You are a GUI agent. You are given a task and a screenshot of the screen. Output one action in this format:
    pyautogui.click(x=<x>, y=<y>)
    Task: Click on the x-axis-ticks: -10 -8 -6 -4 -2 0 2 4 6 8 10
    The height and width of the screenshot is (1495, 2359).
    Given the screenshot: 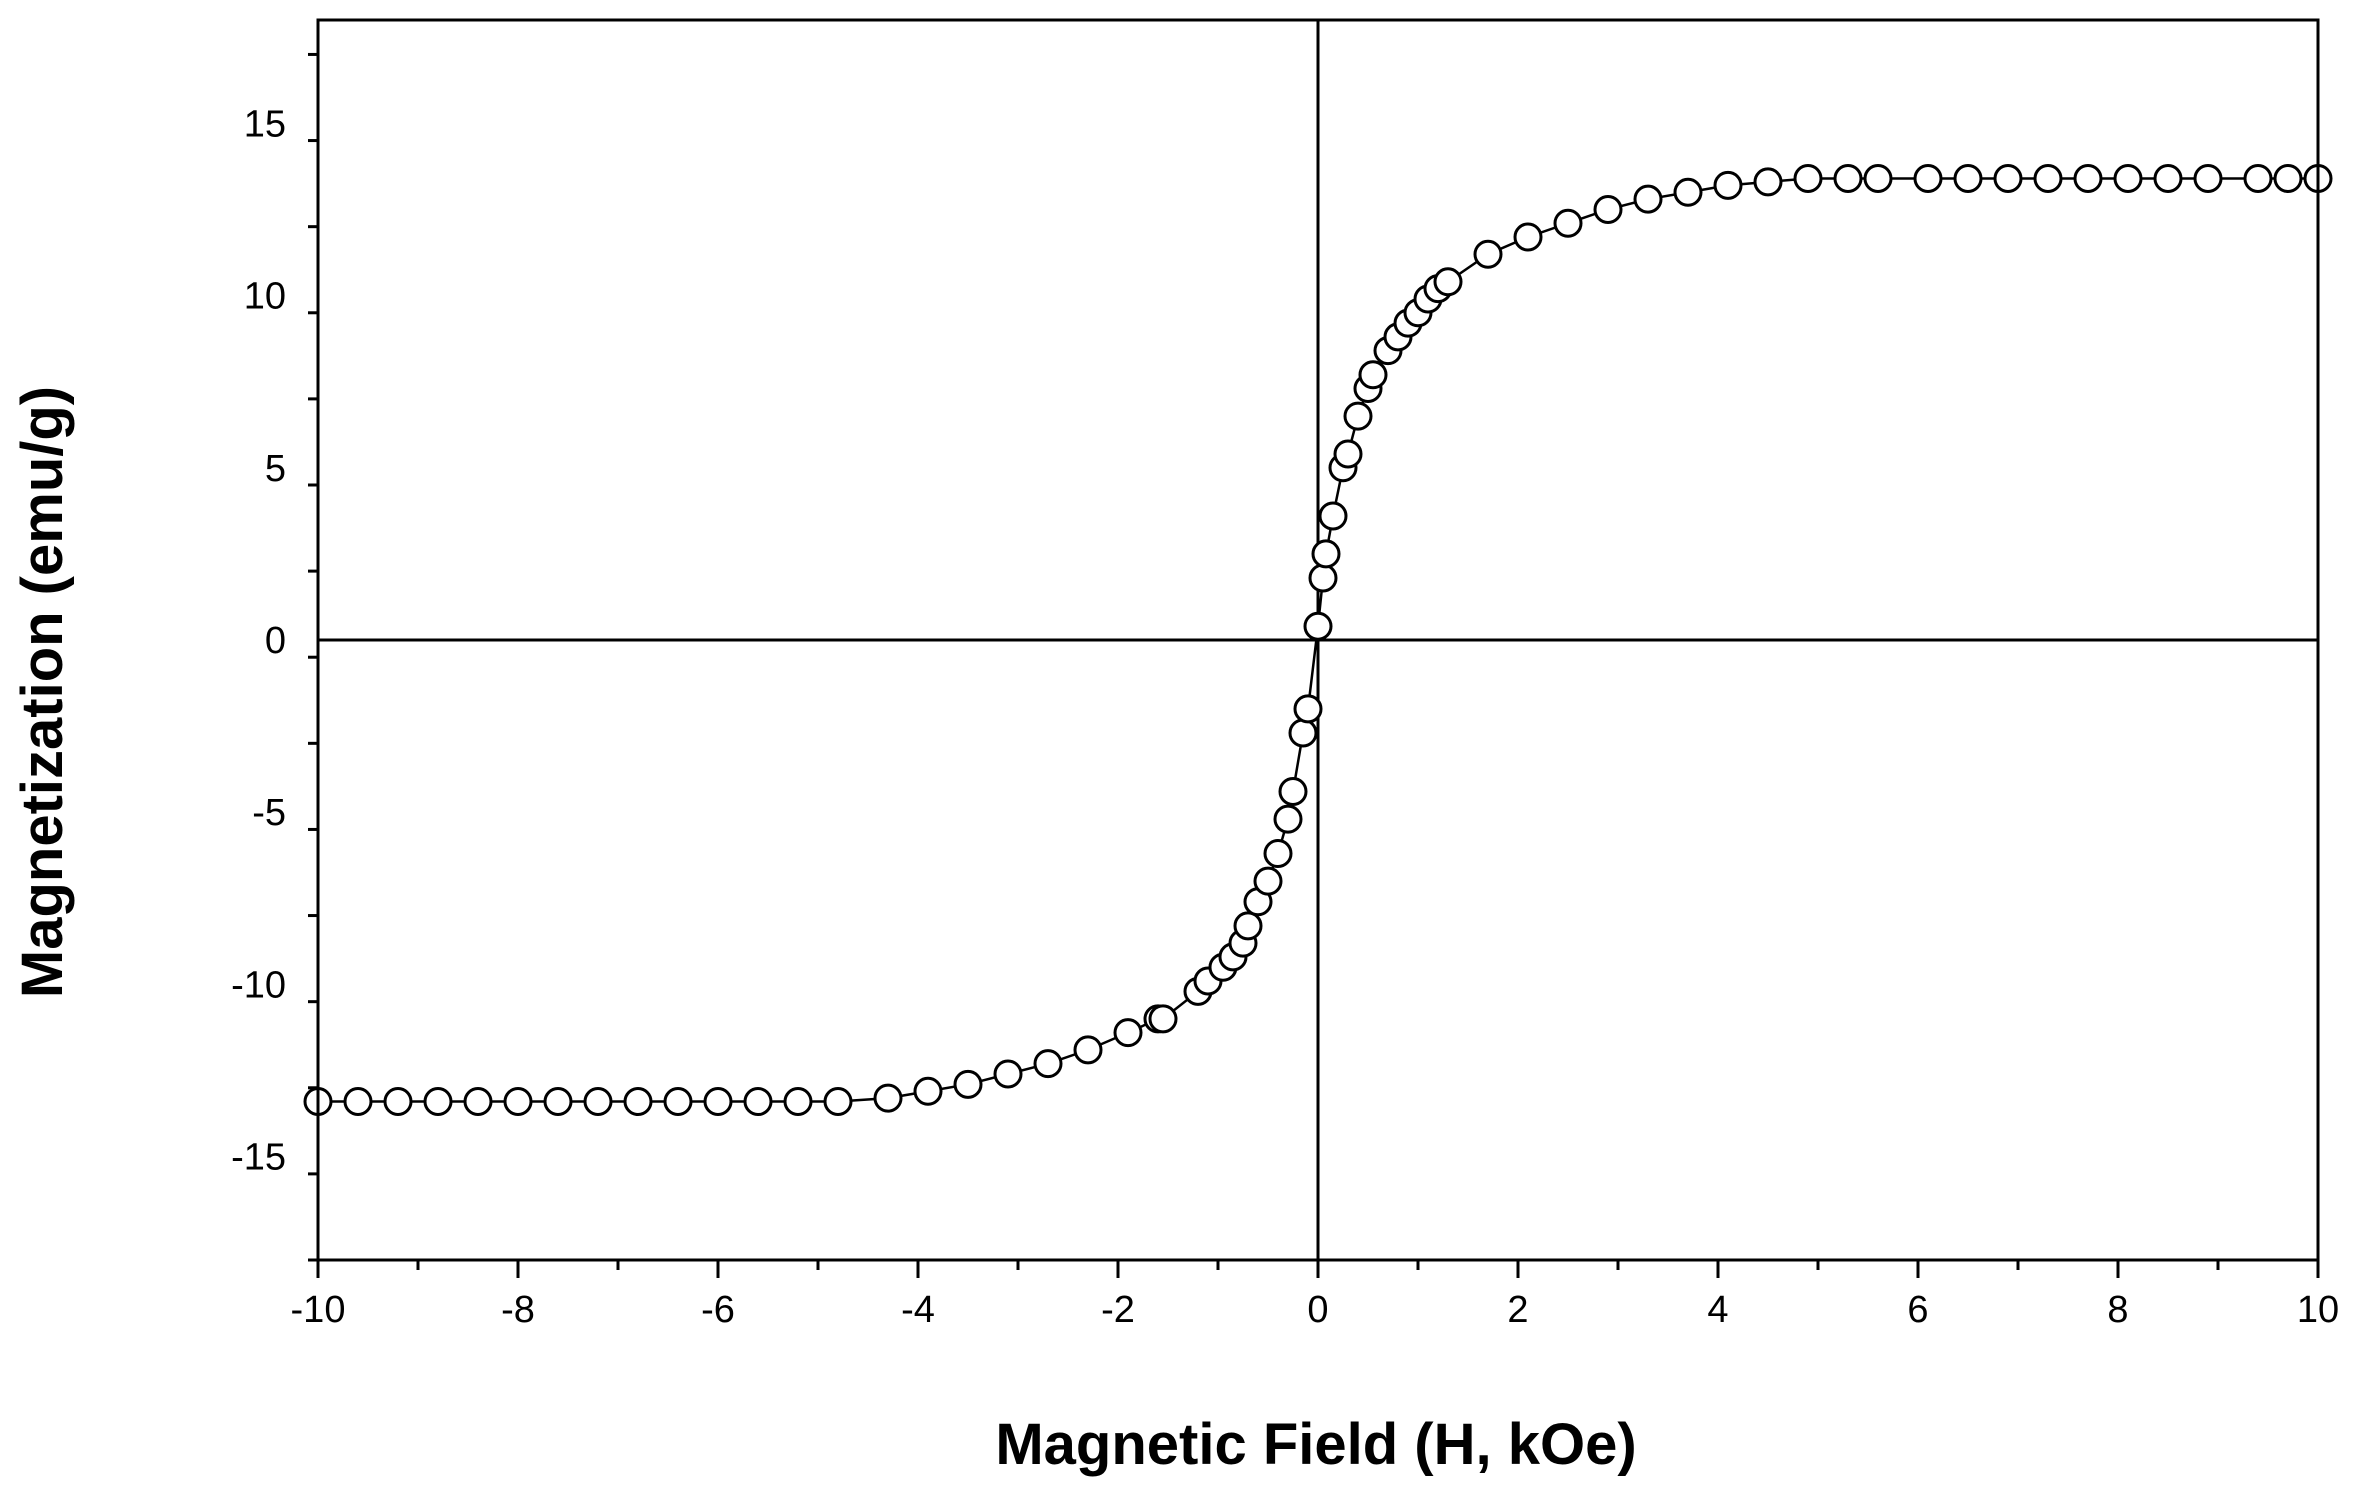 What is the action you would take?
    pyautogui.click(x=1315, y=1295)
    